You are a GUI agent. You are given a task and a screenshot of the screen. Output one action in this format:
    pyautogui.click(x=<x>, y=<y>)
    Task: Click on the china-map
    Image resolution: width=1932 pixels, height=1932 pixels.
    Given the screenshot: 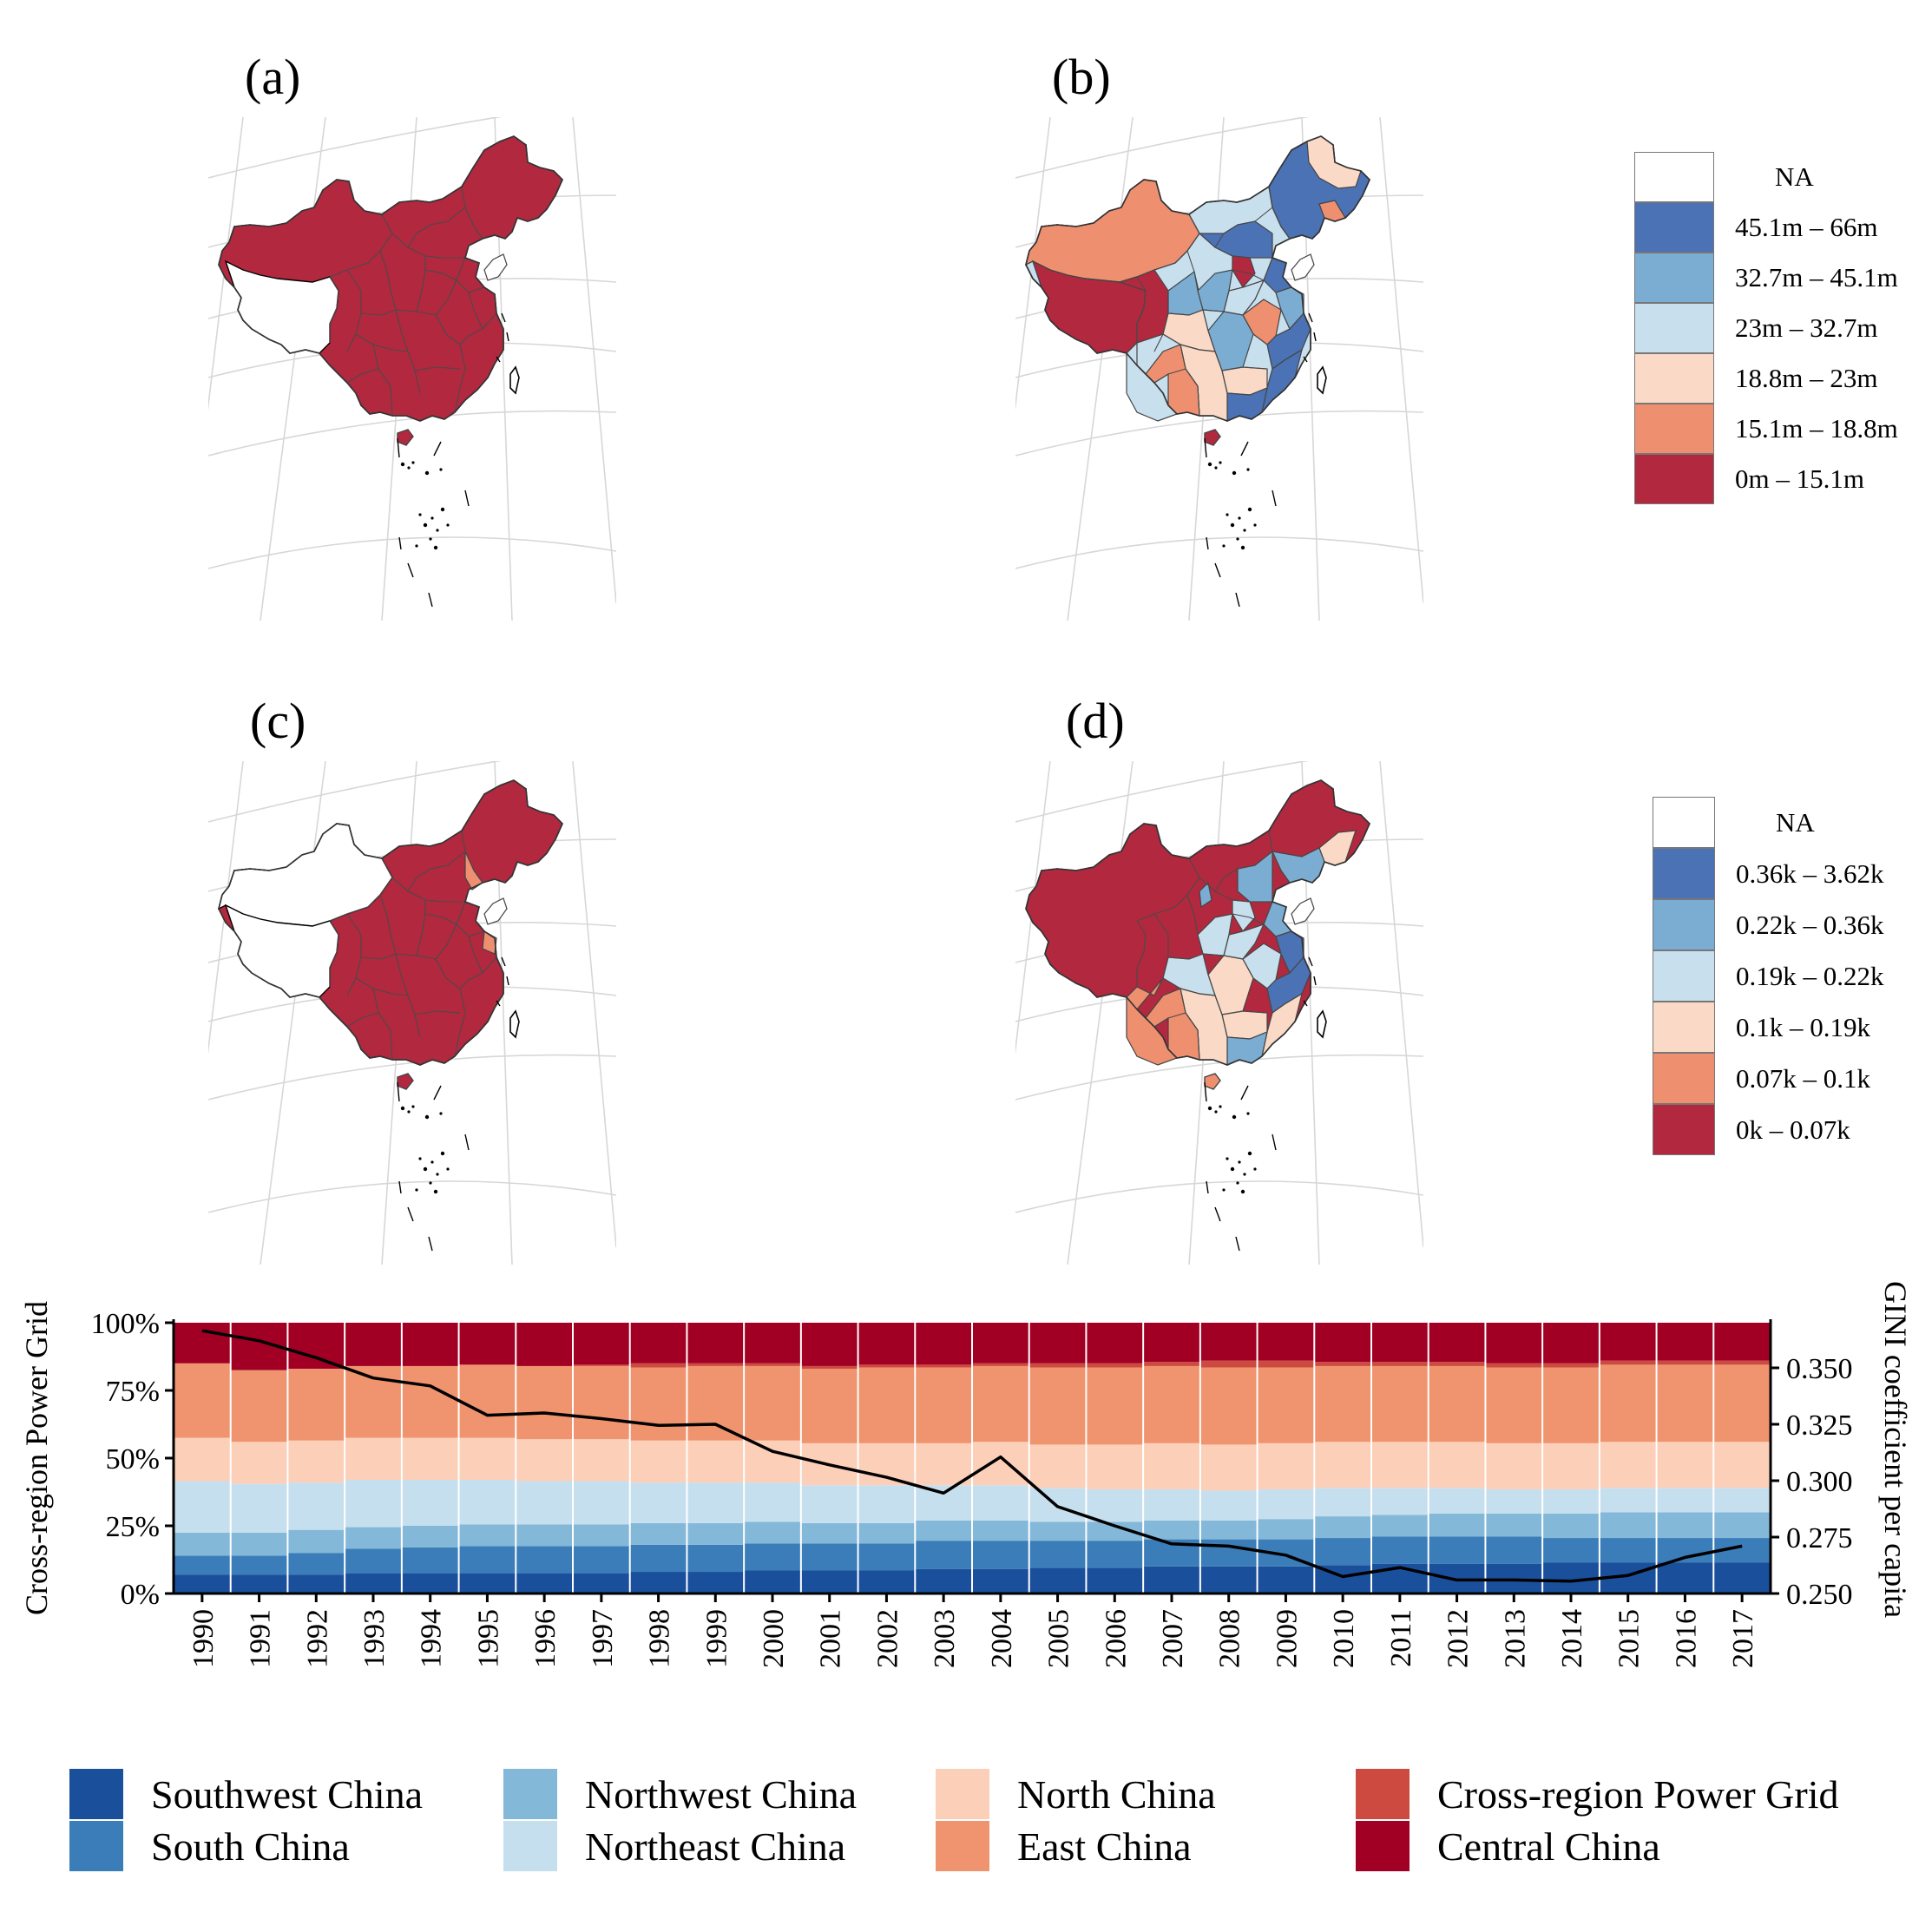 What is the action you would take?
    pyautogui.click(x=390, y=278)
    